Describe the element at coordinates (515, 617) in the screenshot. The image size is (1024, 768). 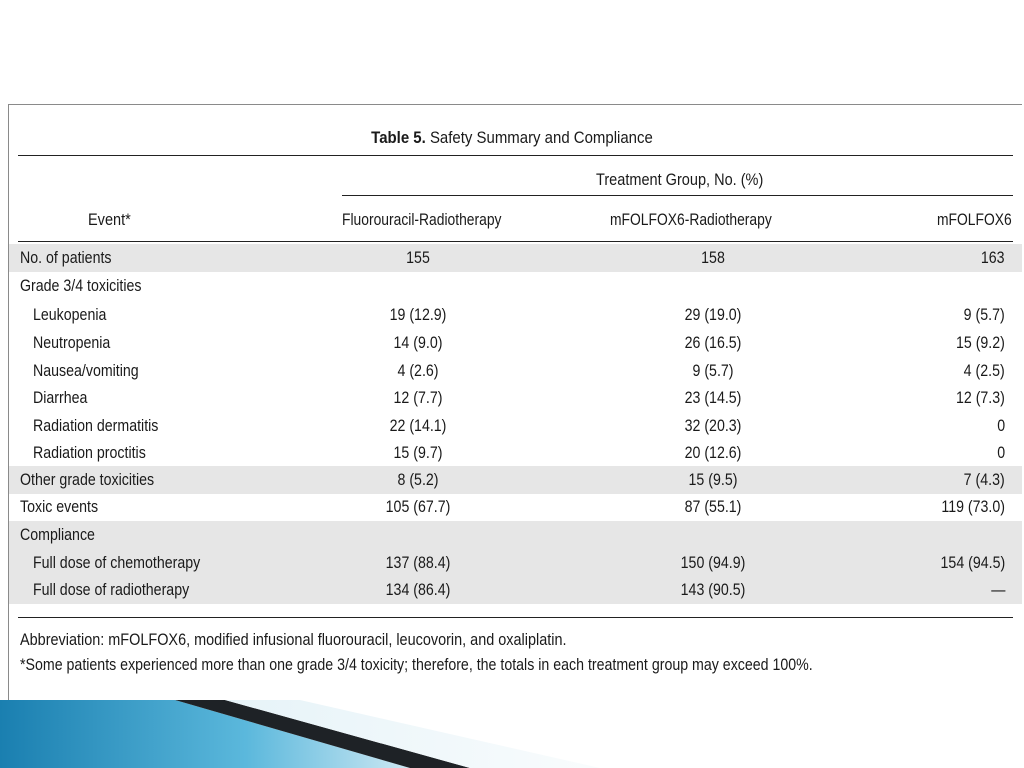
I see `bottom-rule` at that location.